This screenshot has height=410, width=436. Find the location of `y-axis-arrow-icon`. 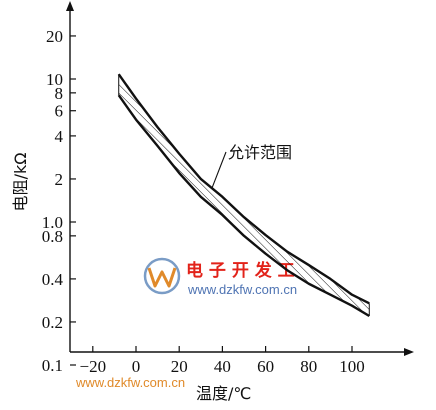

y-axis-arrow-icon is located at coordinates (70, 6).